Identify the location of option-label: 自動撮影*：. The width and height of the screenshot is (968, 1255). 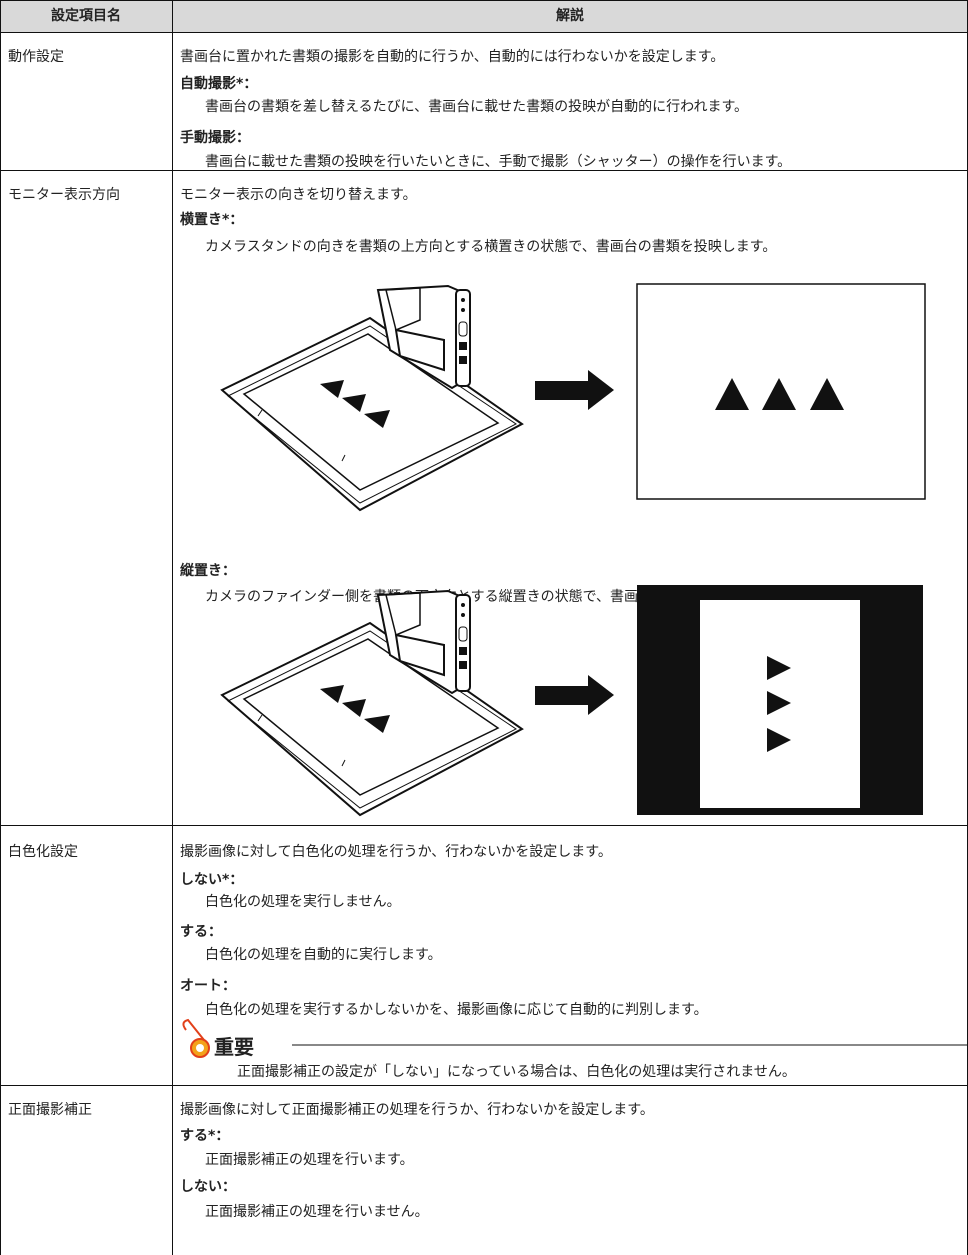
(219, 84).